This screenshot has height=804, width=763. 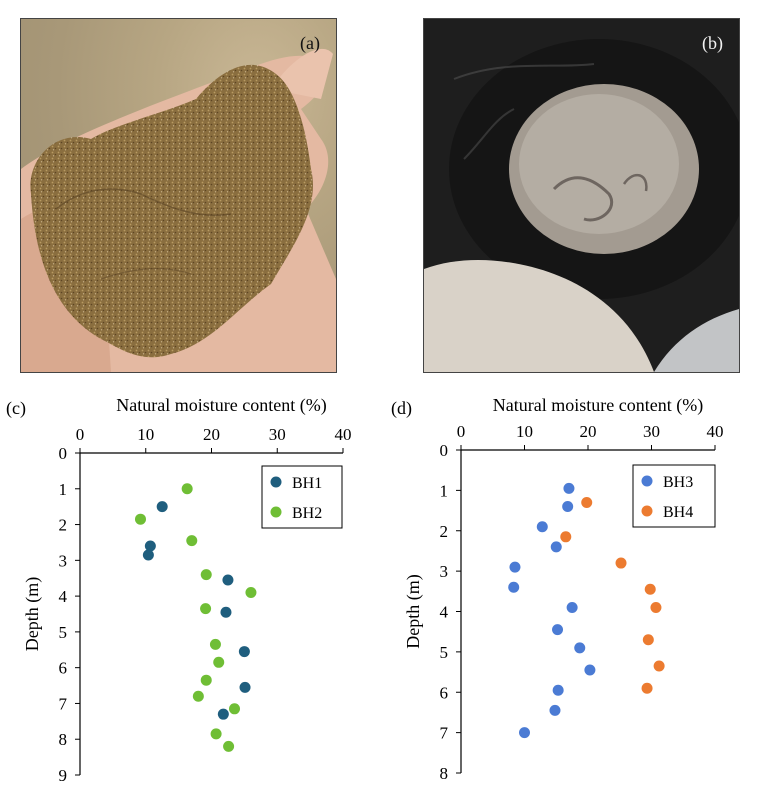 What do you see at coordinates (307, 483) in the screenshot?
I see `legend-label: BH1` at bounding box center [307, 483].